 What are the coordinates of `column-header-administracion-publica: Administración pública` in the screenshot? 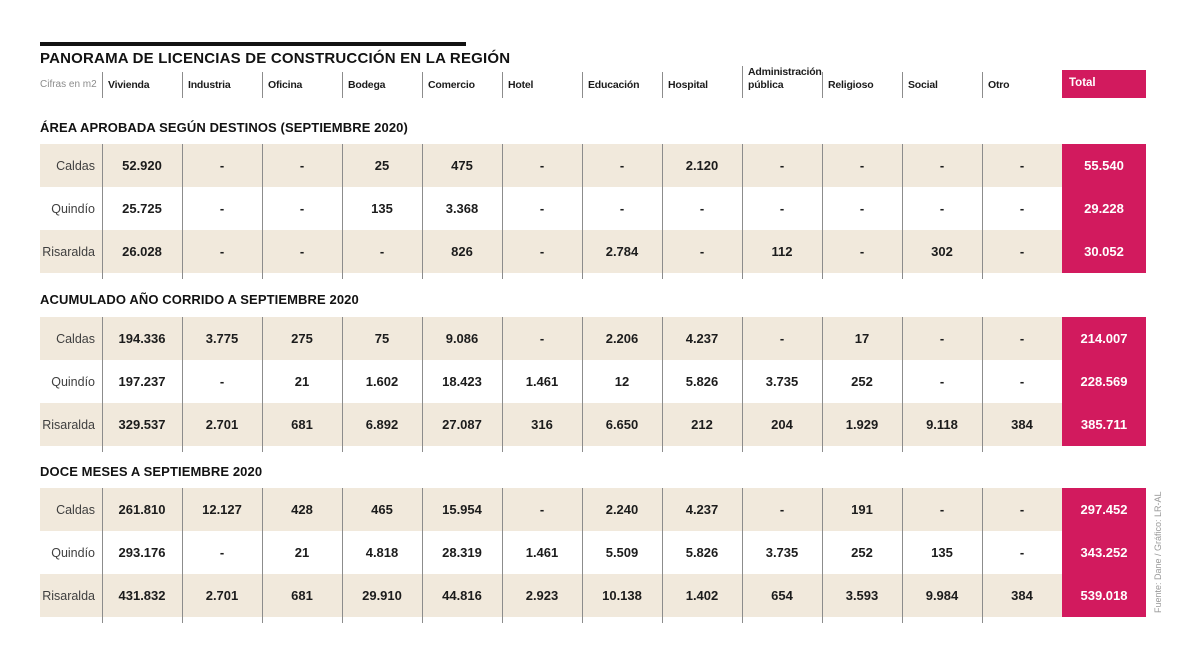 It's located at (782, 82).